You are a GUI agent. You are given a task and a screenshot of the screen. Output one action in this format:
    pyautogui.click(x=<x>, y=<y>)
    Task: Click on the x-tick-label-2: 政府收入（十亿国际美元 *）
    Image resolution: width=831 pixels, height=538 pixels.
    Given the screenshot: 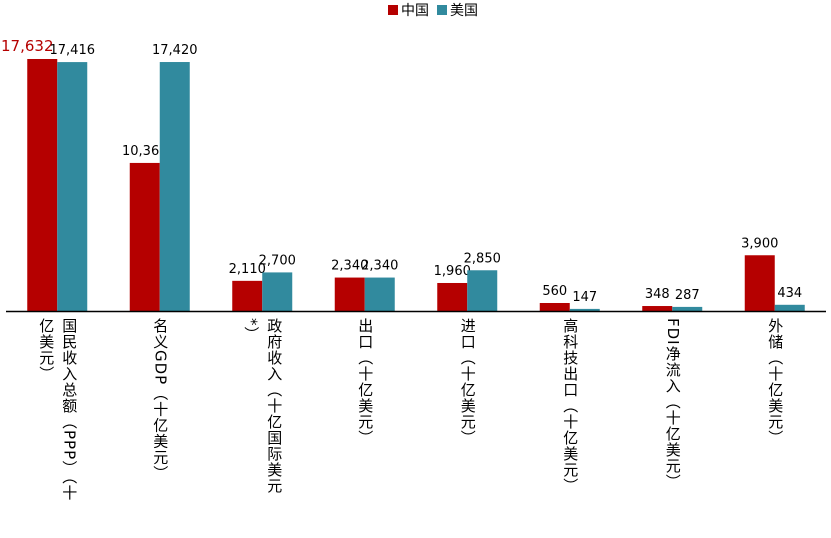 What is the action you would take?
    pyautogui.click(x=262, y=428)
    